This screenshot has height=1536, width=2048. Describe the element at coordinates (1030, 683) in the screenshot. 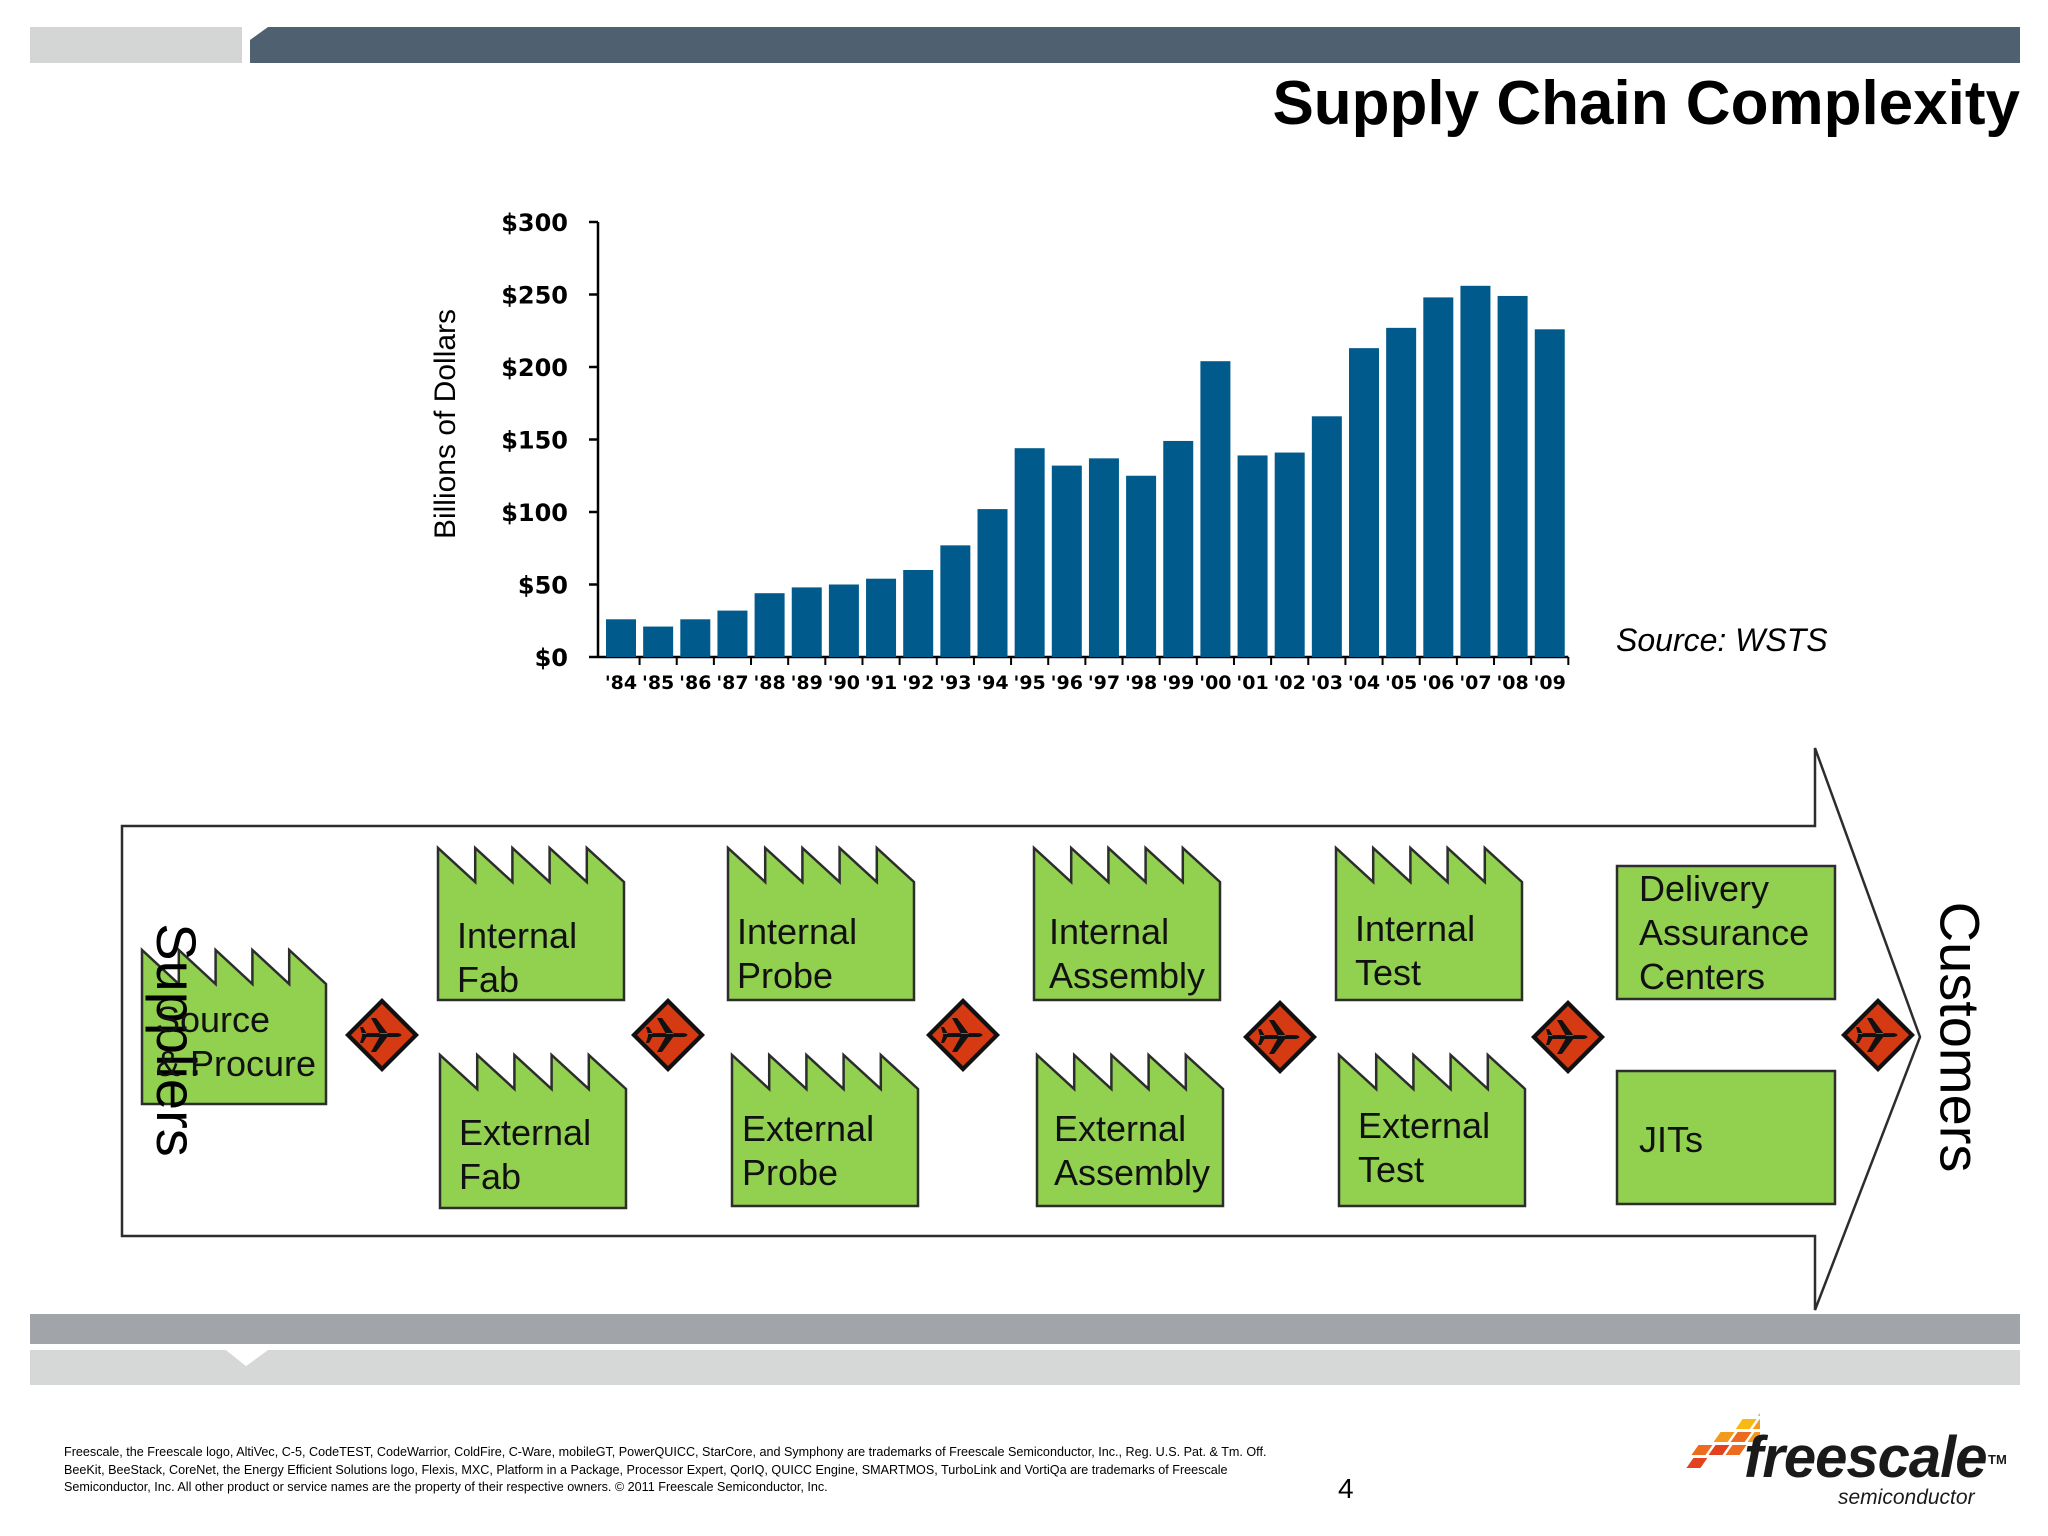

I see `chart-xtick-label: '95` at that location.